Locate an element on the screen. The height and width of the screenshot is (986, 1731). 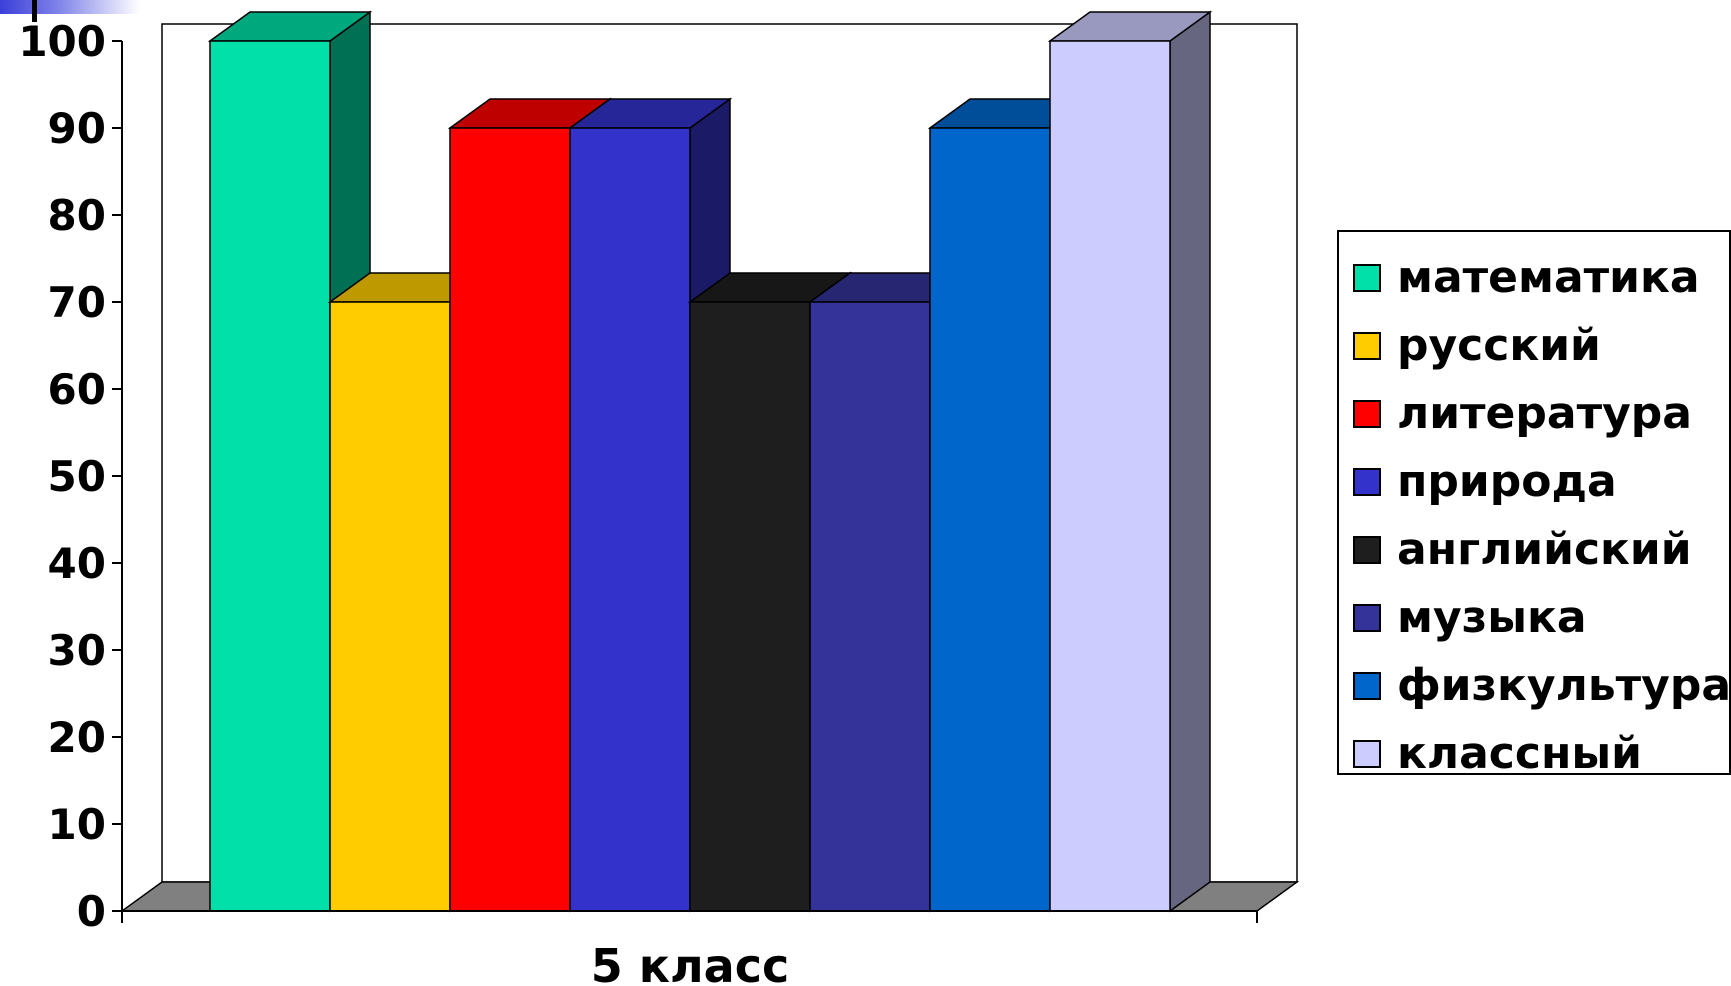
legend-label: математика is located at coordinates (1548, 277).